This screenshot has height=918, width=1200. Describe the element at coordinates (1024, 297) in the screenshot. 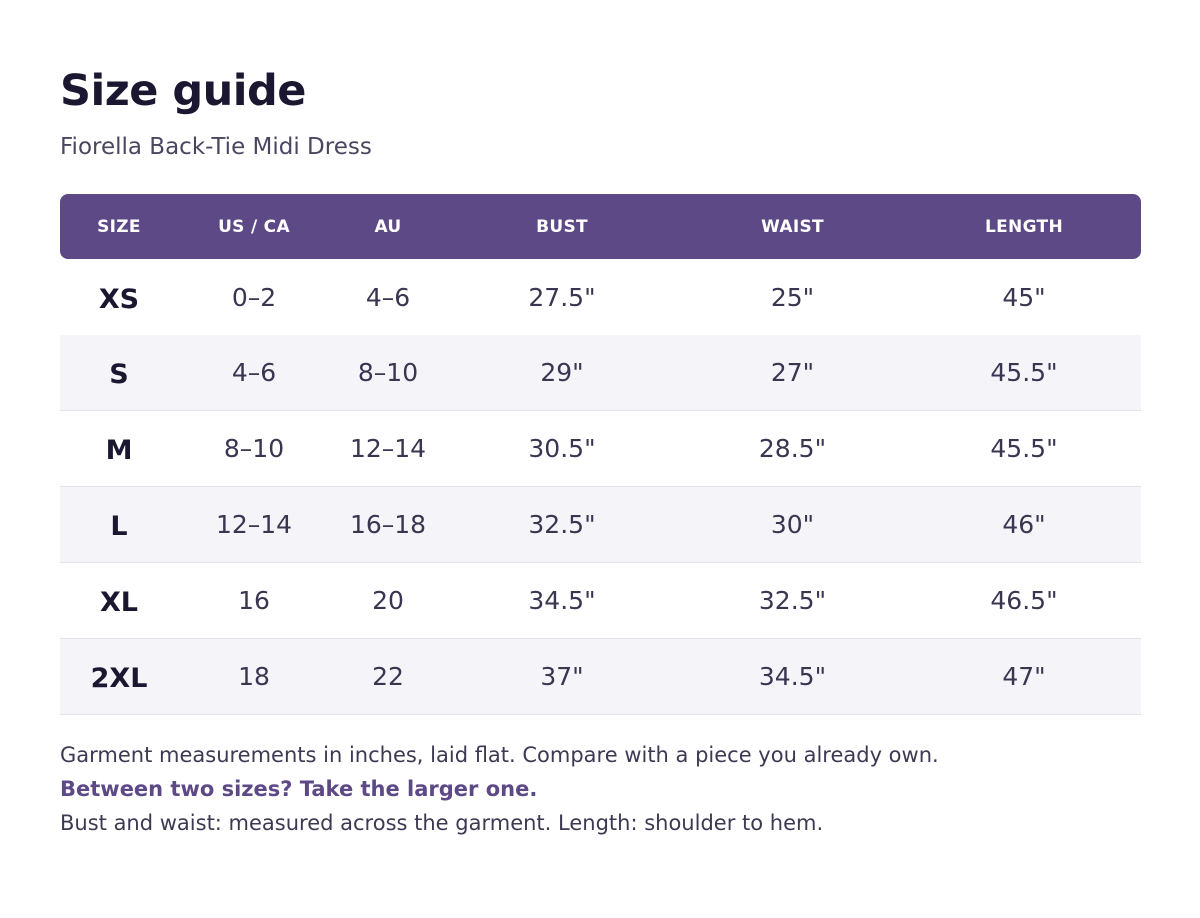

I see `length-cell: 45"` at that location.